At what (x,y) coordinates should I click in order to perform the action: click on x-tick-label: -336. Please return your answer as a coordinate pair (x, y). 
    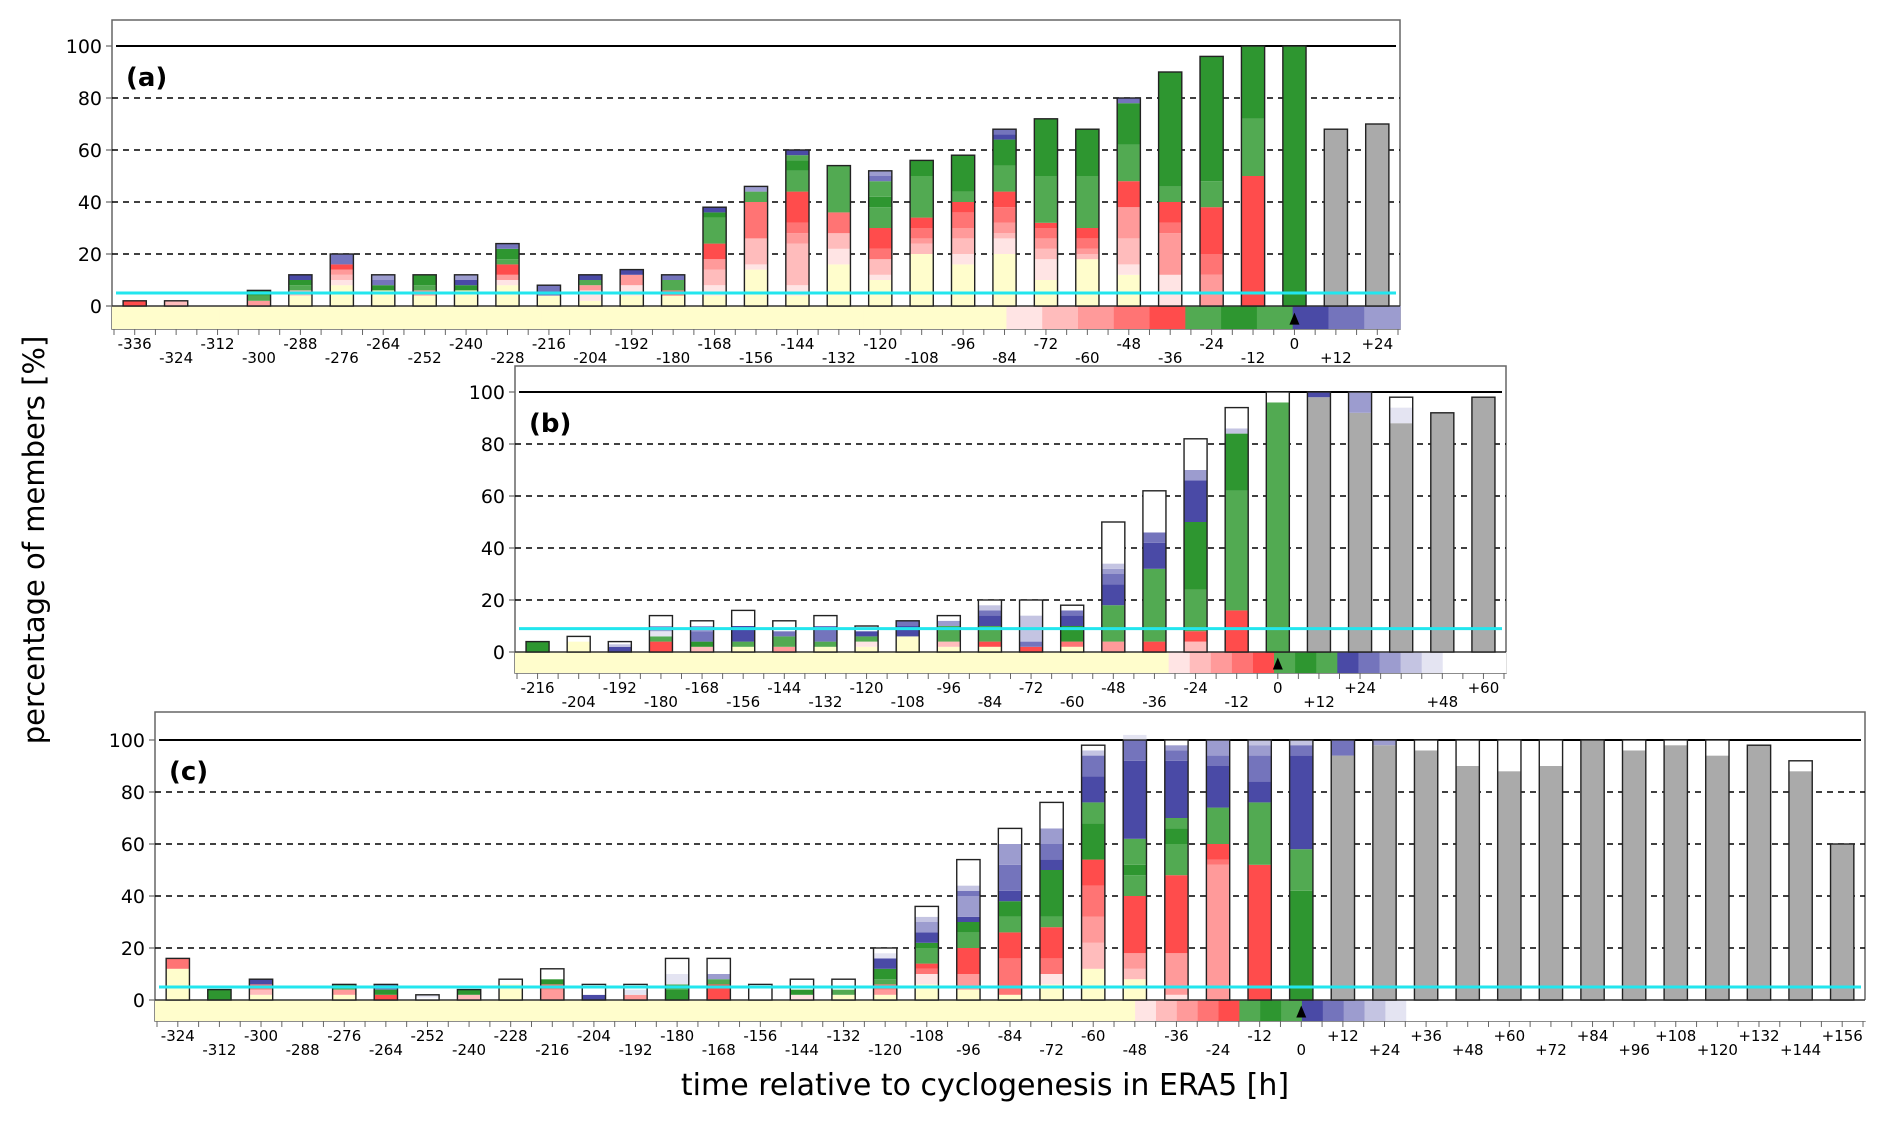
    Looking at the image, I should click on (135, 344).